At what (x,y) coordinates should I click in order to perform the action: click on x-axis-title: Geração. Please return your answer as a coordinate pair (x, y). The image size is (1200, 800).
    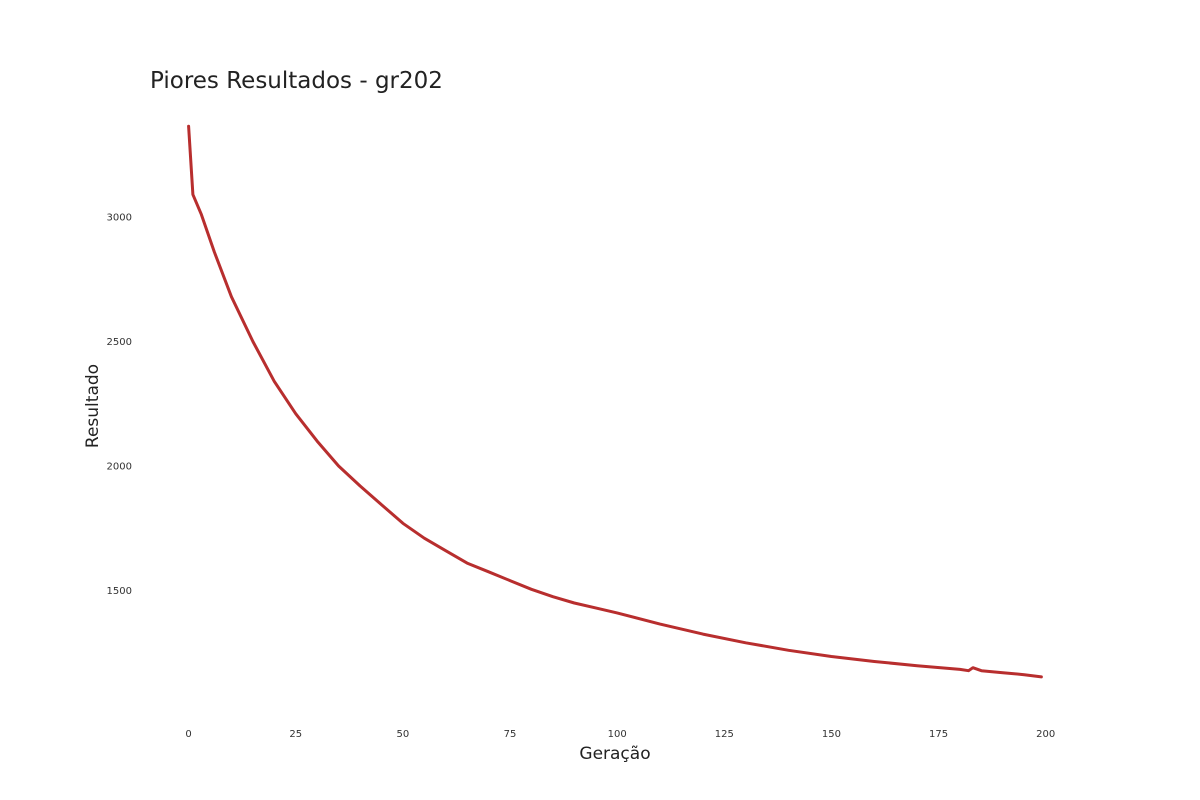
    Looking at the image, I should click on (614, 754).